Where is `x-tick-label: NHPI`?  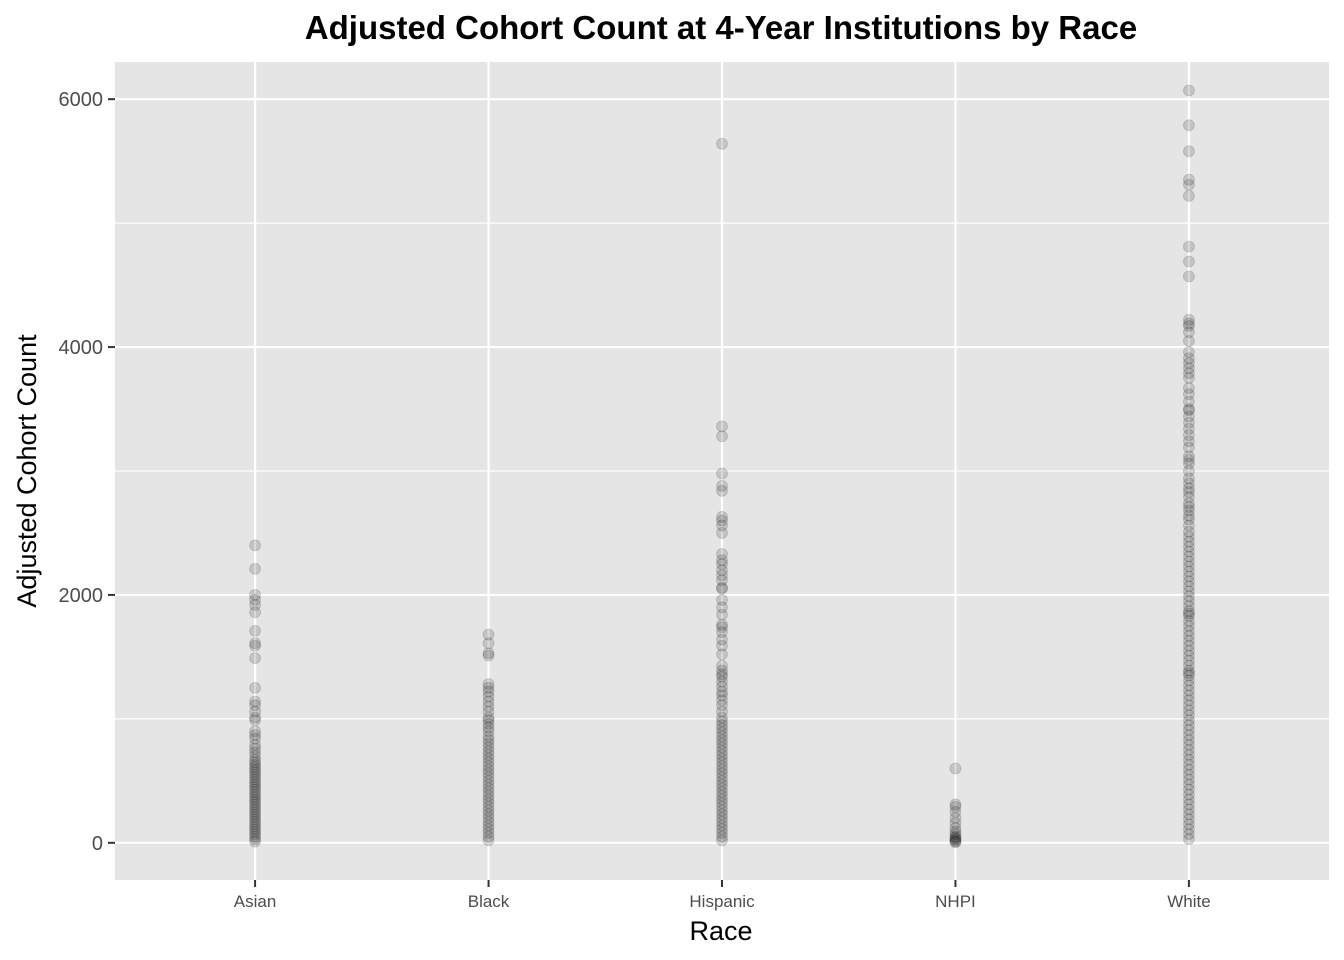
x-tick-label: NHPI is located at coordinates (955, 901).